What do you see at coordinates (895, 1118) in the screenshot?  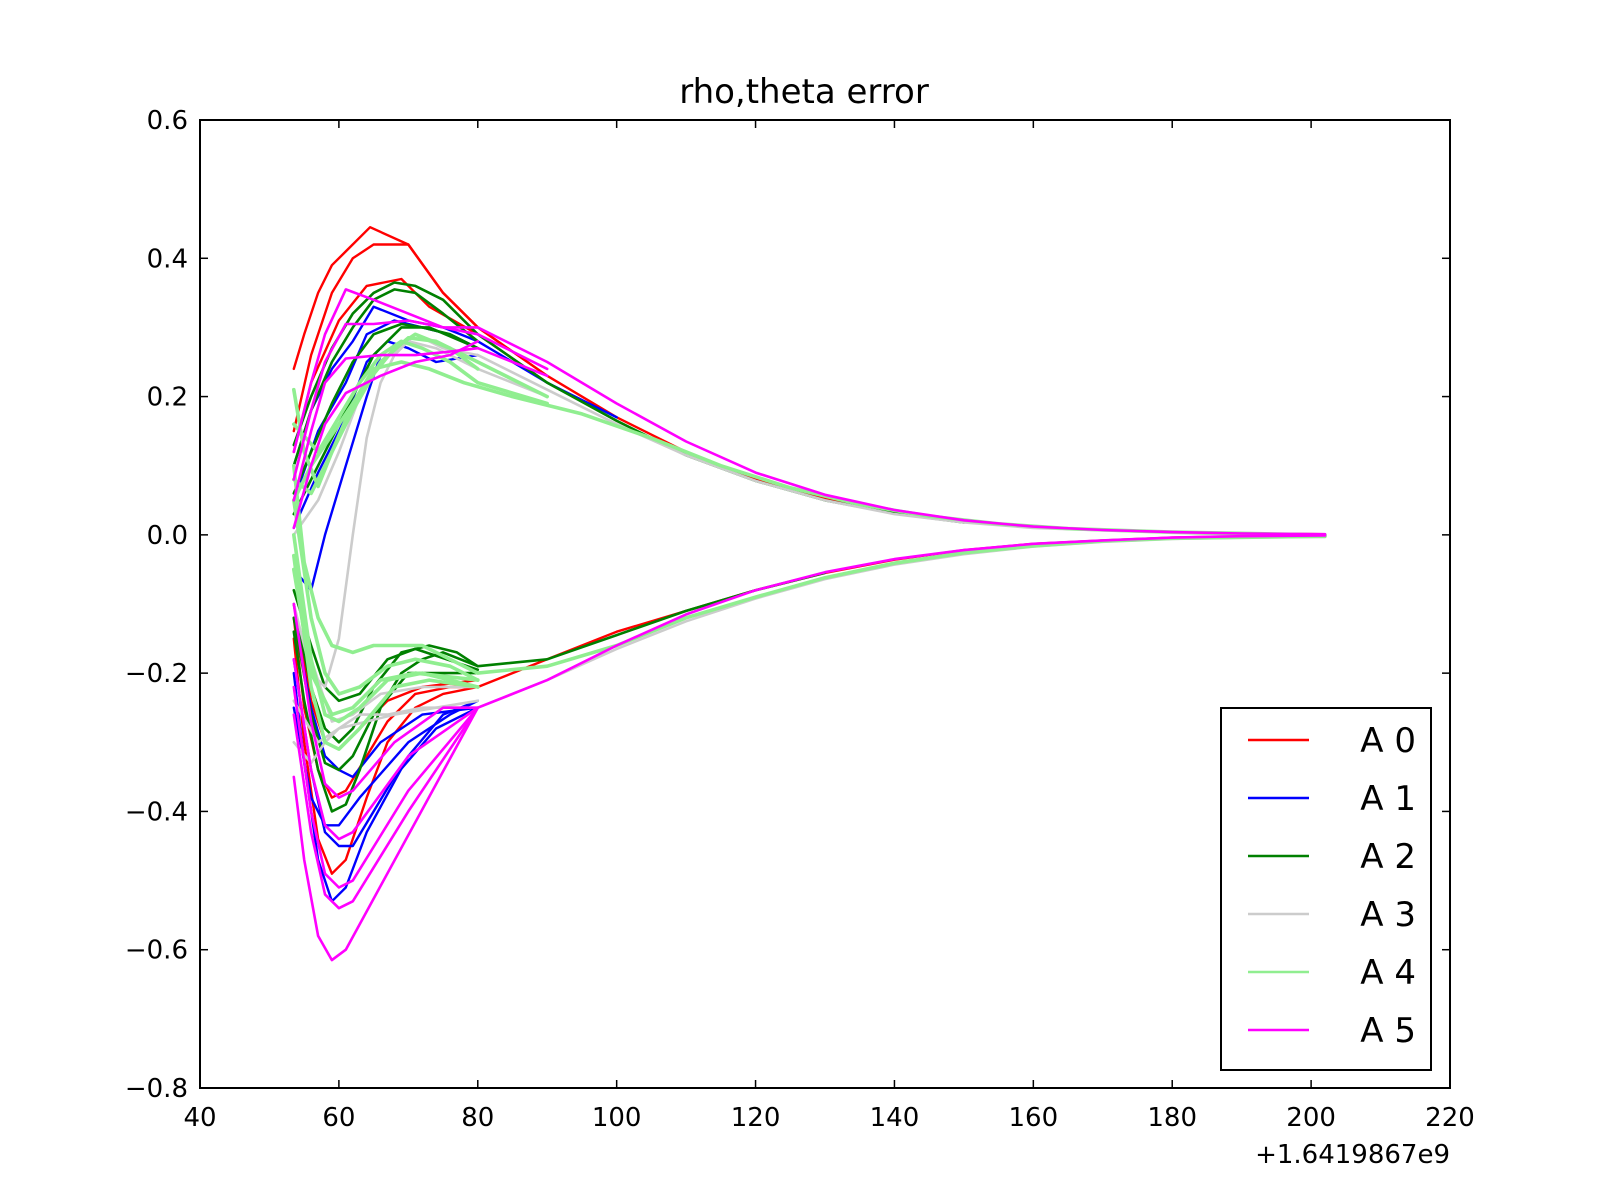 I see `x-tick-label: 140` at bounding box center [895, 1118].